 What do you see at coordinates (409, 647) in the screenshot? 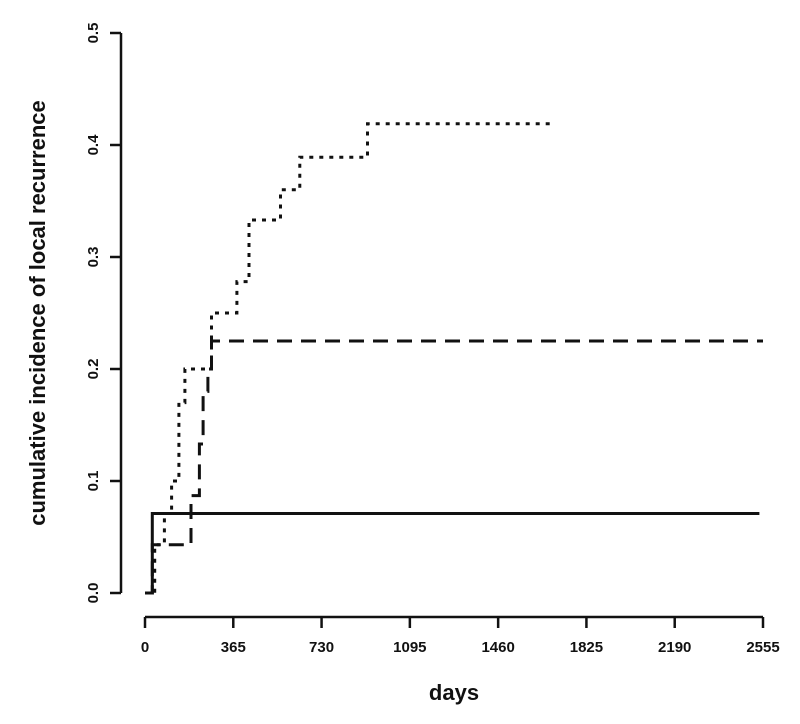
I see `x-tick-label: 1095` at bounding box center [409, 647].